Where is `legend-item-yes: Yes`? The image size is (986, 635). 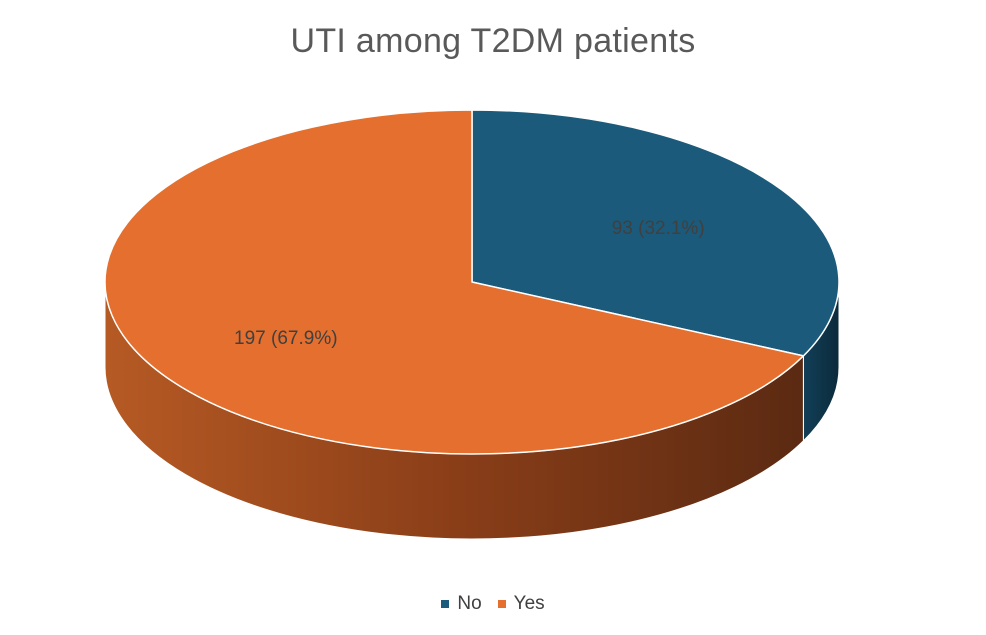
legend-item-yes: Yes is located at coordinates (521, 604).